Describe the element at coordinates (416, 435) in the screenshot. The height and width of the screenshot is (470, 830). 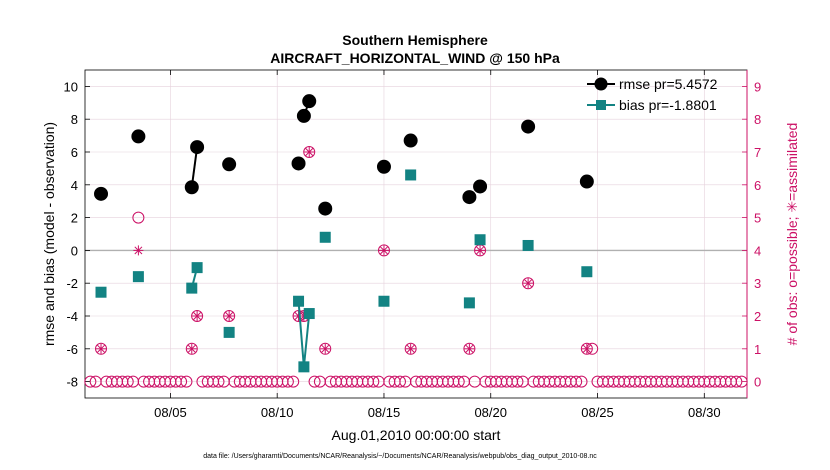
I see `x-axis-label: Aug.01,2010 00:00:00 start` at that location.